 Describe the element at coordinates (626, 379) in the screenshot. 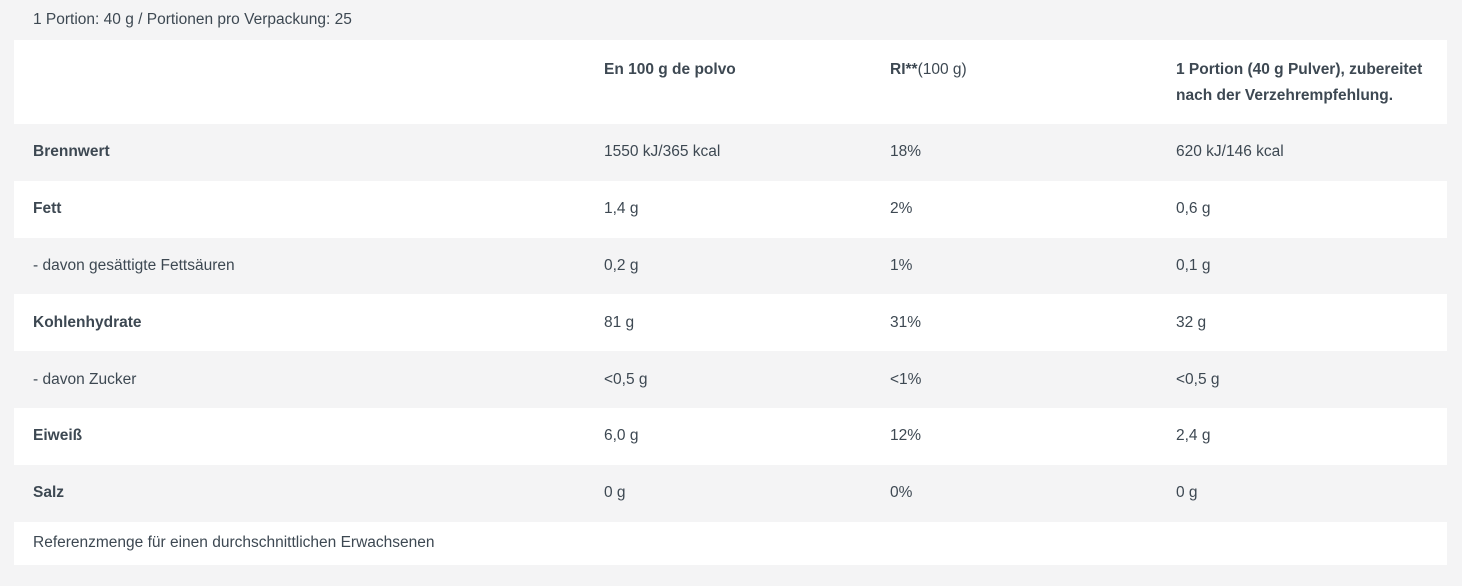

I see `value-per-100g: <0,5 g` at that location.